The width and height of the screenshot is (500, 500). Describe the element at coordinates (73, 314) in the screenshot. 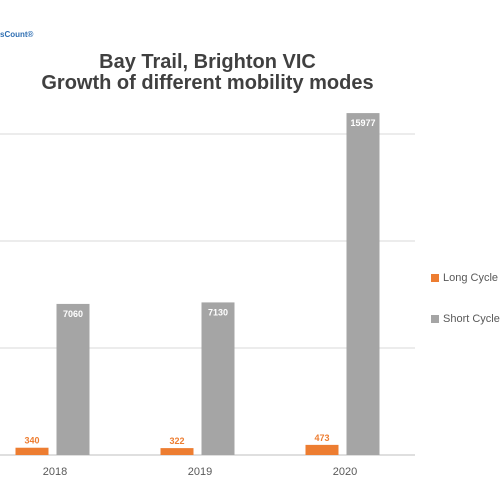

I see `data-label: 7060` at that location.